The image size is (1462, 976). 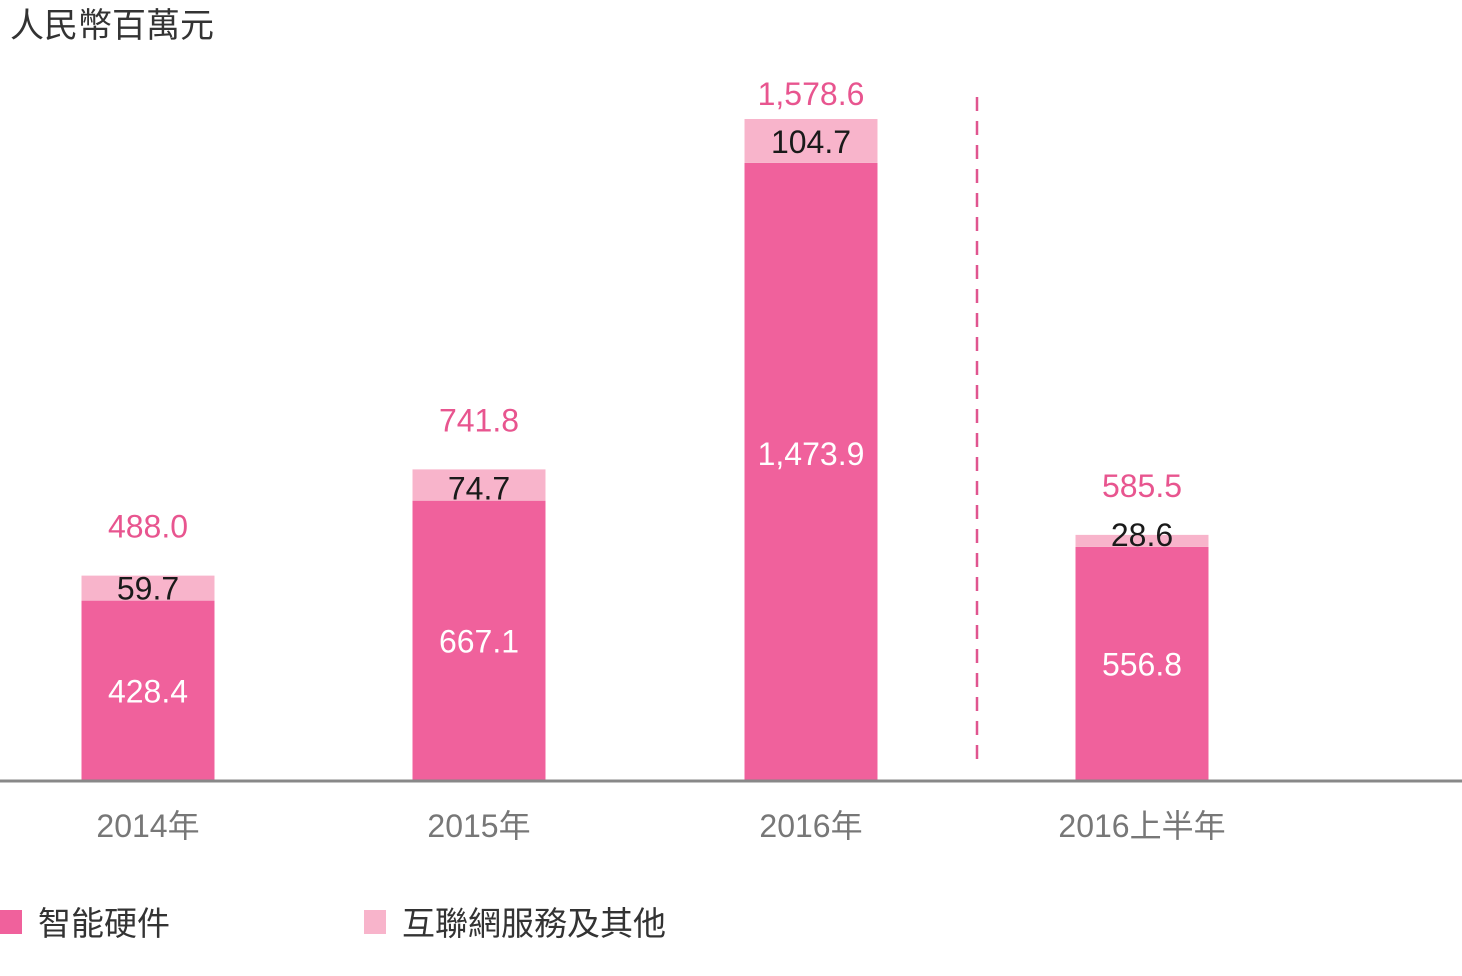 I want to click on legend-swatch-services, so click(x=375, y=922).